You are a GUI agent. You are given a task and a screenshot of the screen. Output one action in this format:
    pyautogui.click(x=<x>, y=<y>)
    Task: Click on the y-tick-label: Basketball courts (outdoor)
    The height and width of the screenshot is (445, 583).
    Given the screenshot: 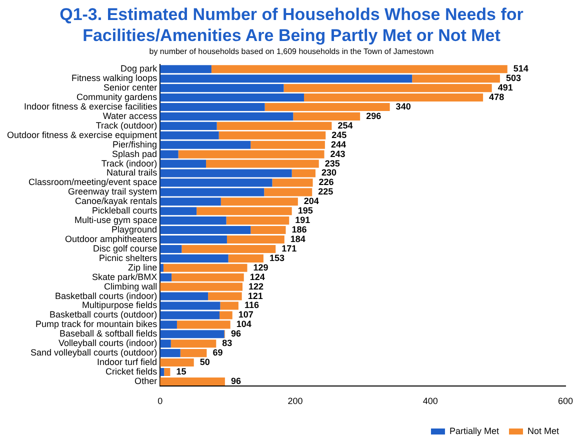 What is the action you would take?
    pyautogui.click(x=104, y=315)
    